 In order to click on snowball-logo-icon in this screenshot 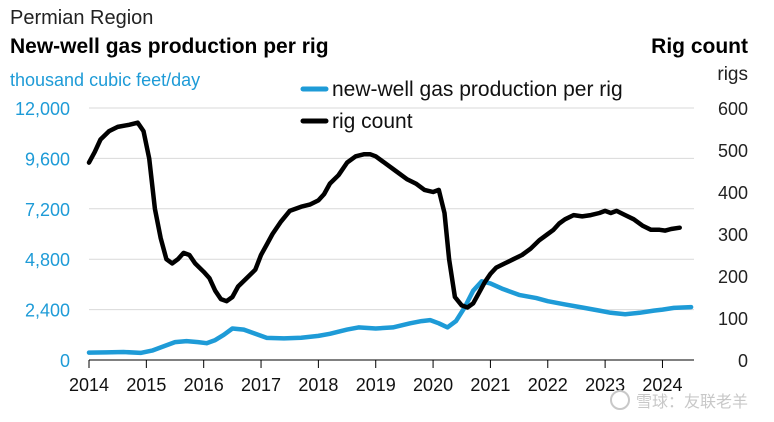, I will do `click(619, 400)`.